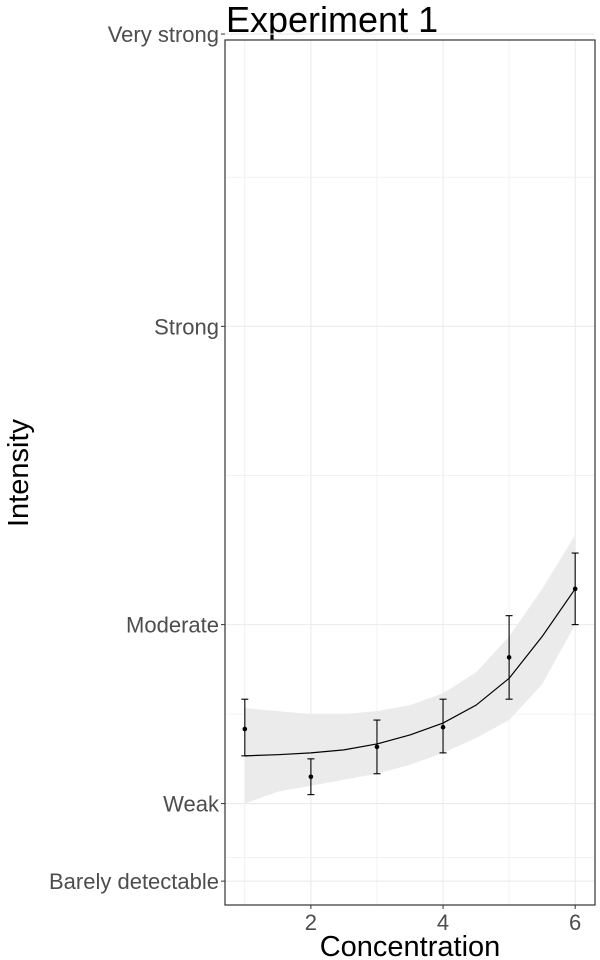 Image resolution: width=600 pixels, height=960 pixels. What do you see at coordinates (186, 326) in the screenshot?
I see `y-tick-label: Strong` at bounding box center [186, 326].